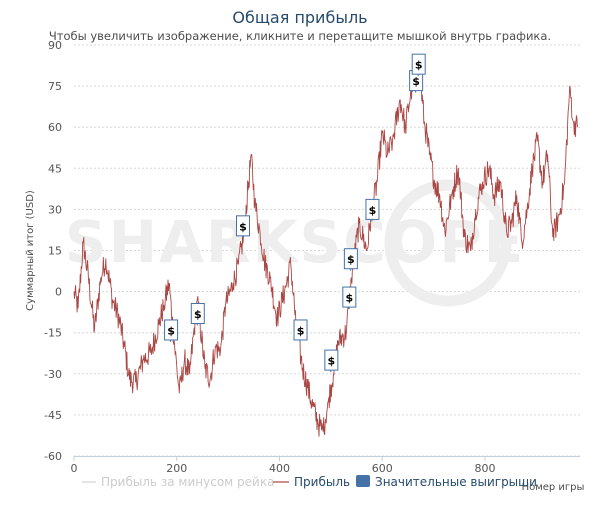 Image resolution: width=600 pixels, height=505 pixels. I want to click on y-tick-label: 15, so click(55, 251).